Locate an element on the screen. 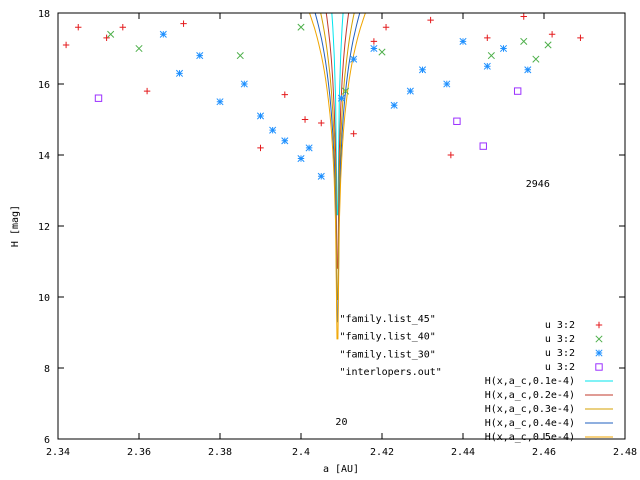  y-tick-label: 8 is located at coordinates (47, 369).